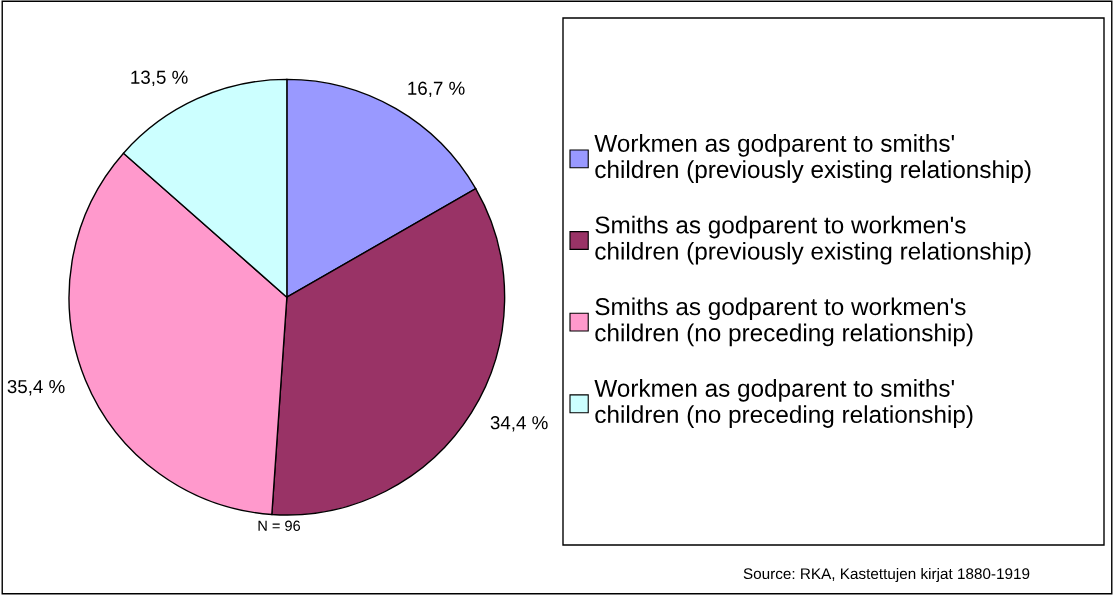 This screenshot has width=1114, height=595. I want to click on data-label: 35,4 %, so click(36, 387).